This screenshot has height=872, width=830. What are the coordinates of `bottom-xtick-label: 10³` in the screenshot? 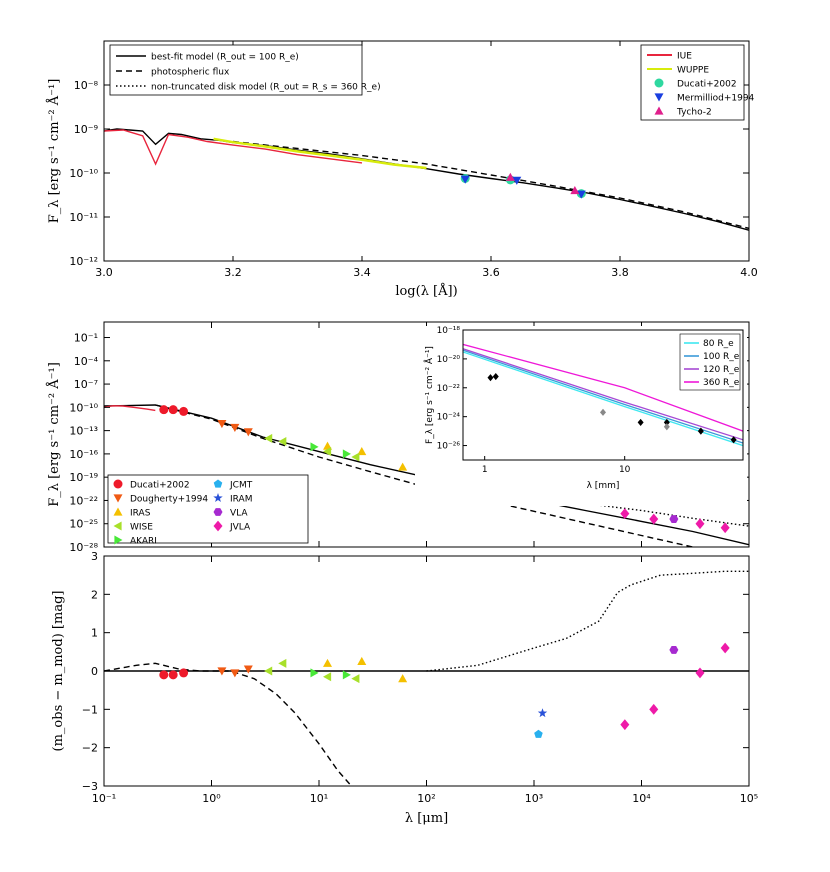 It's located at (534, 798).